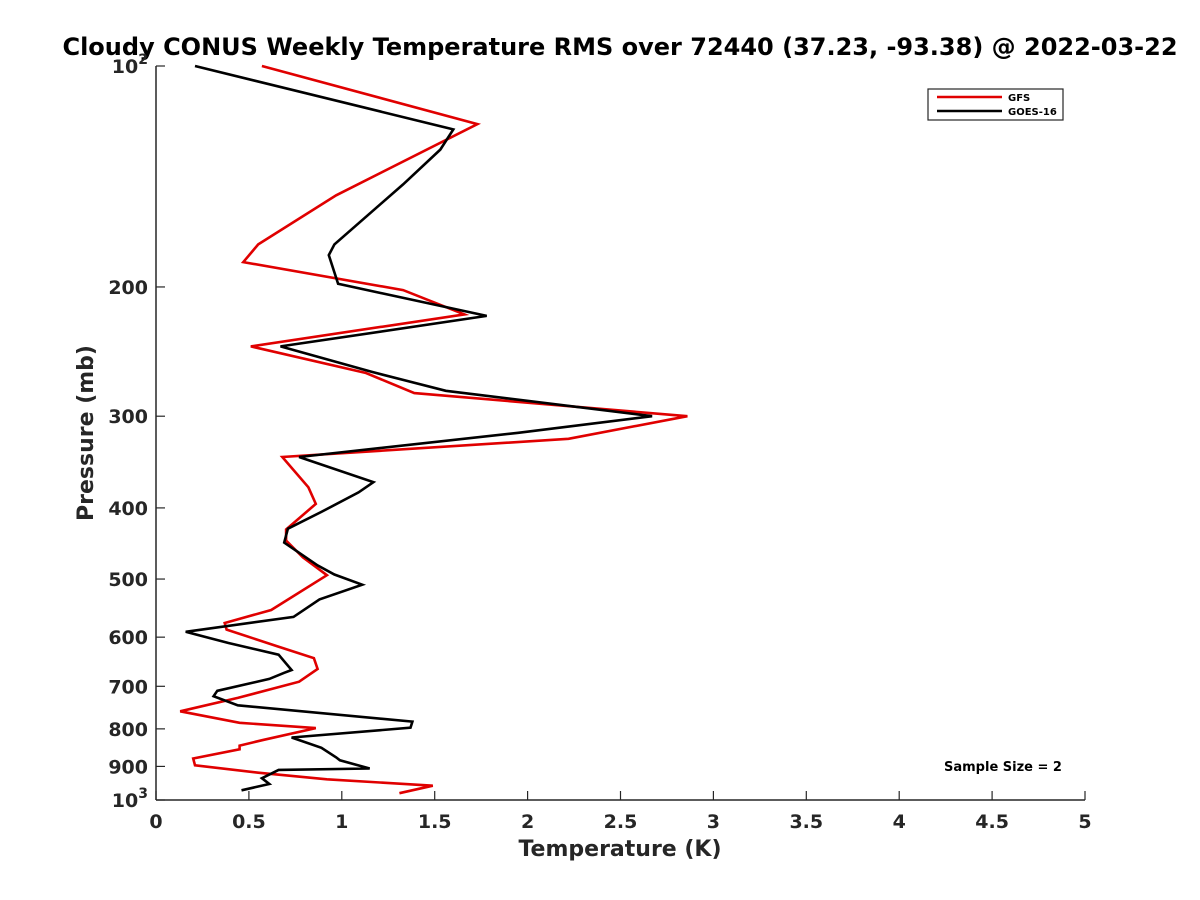 Image resolution: width=1200 pixels, height=900 pixels. What do you see at coordinates (128, 288) in the screenshot?
I see `y-tick-label: 200` at bounding box center [128, 288].